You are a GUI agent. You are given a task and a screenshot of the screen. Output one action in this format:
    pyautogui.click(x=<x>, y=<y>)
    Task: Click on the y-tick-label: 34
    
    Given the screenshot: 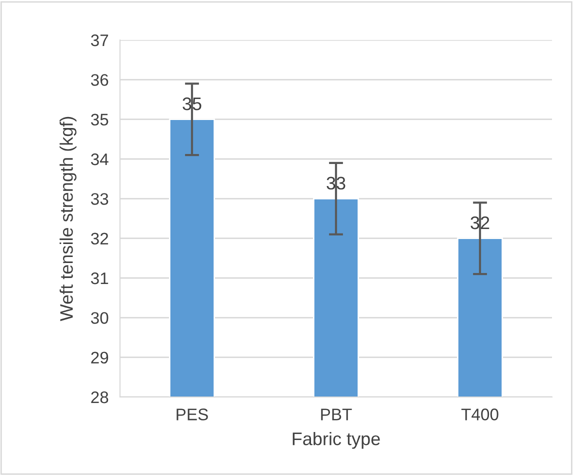 What is the action you would take?
    pyautogui.click(x=99, y=159)
    